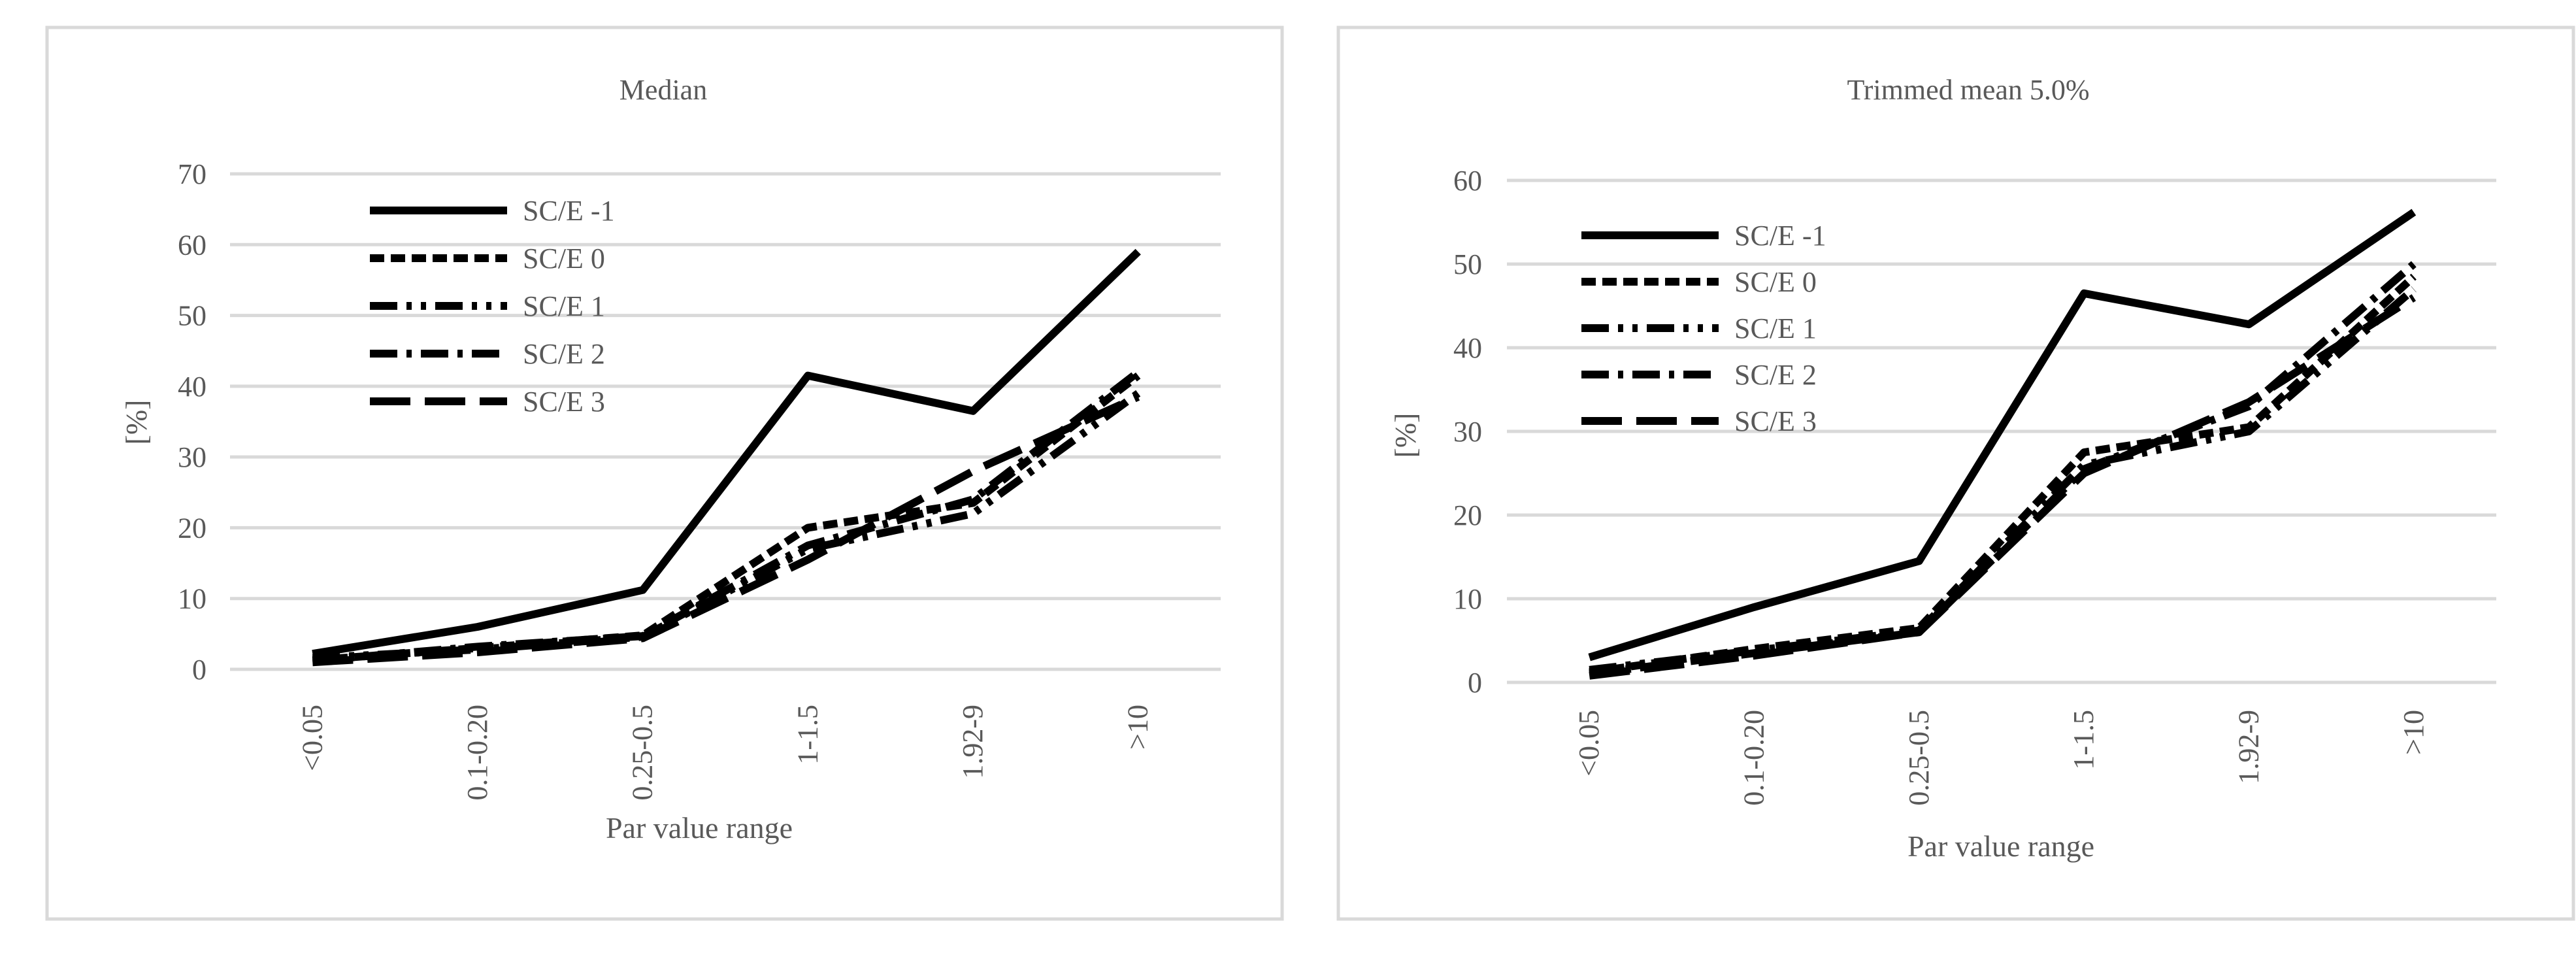 Image resolution: width=2576 pixels, height=970 pixels. What do you see at coordinates (663, 90) in the screenshot?
I see `chart-title: Median` at bounding box center [663, 90].